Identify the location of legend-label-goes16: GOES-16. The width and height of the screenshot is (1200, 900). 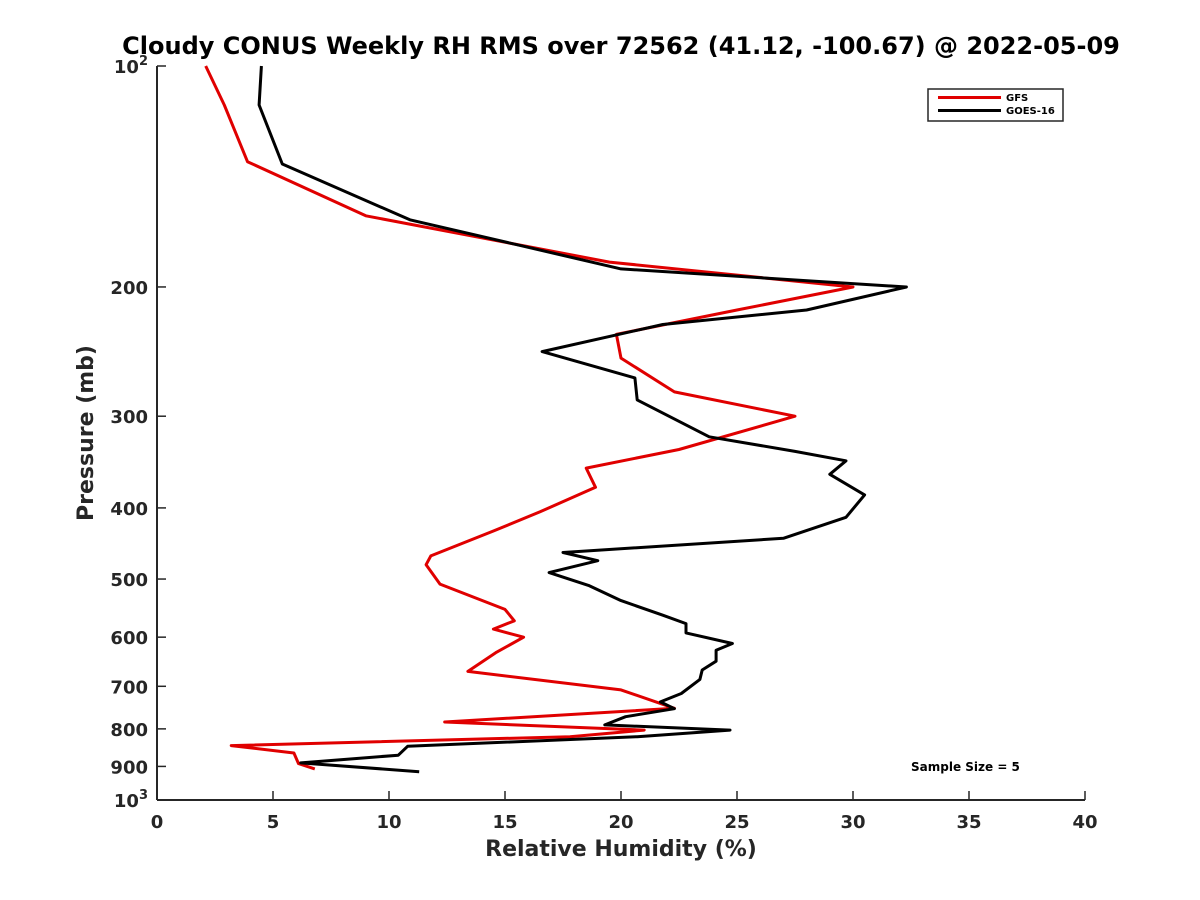
(1030, 111).